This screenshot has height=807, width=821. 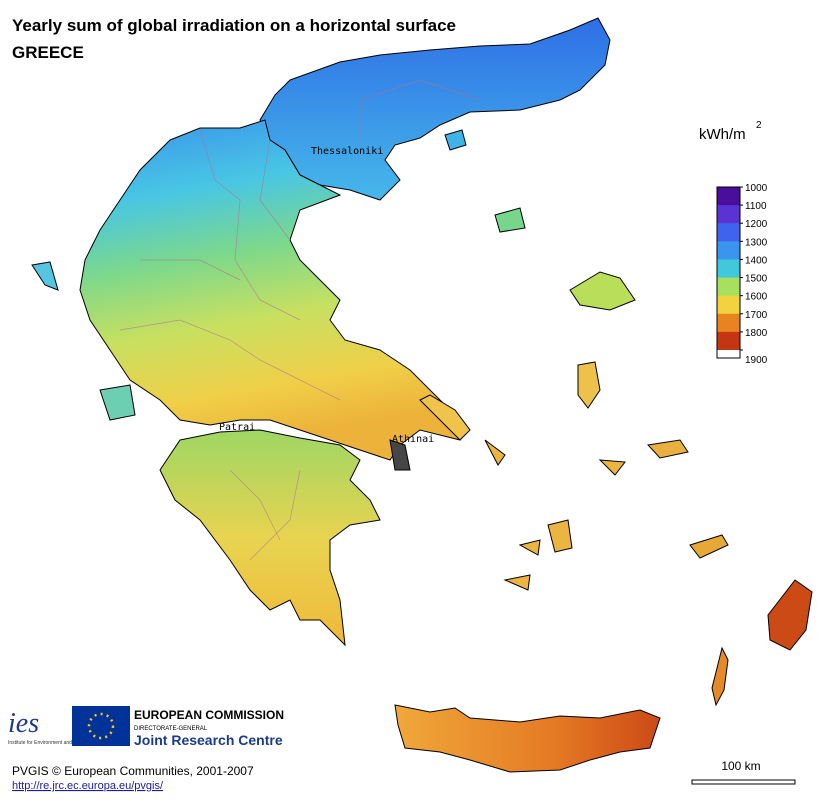 I want to click on thasos, so click(x=455, y=140).